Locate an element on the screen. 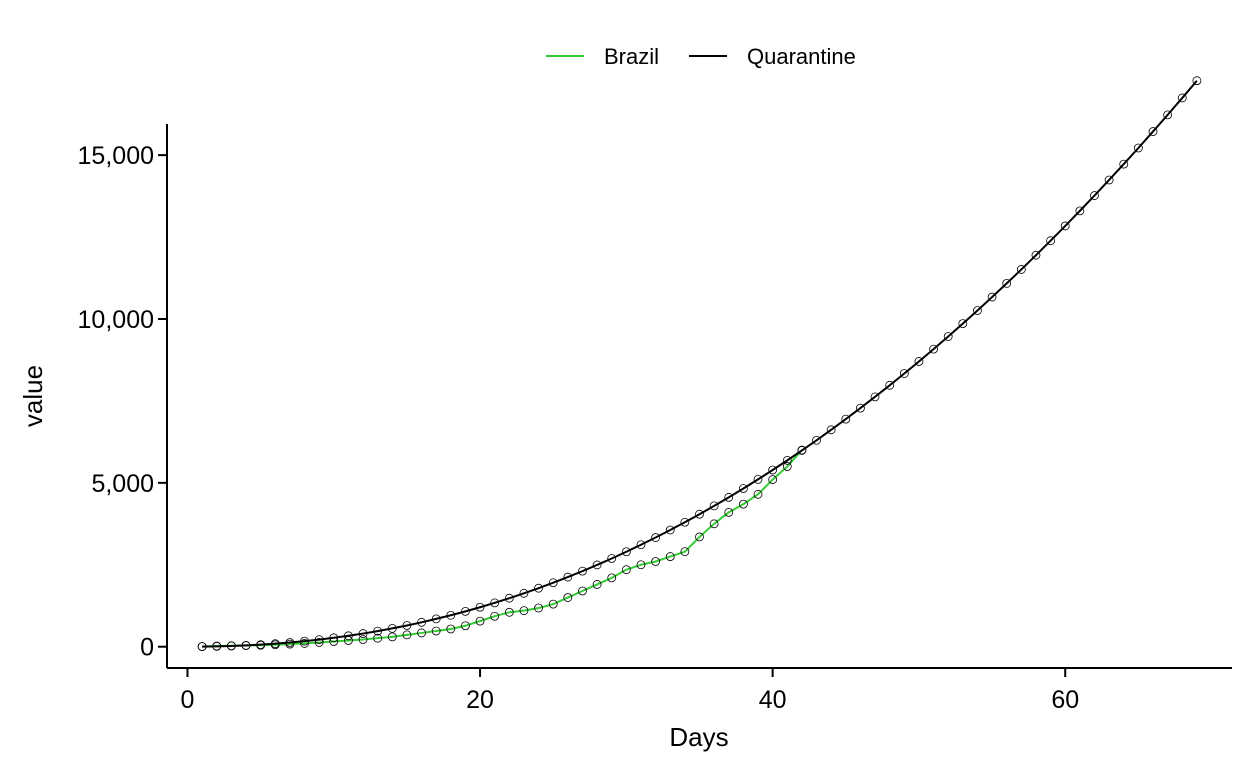 The image size is (1248, 768). x-tick-label: 60 is located at coordinates (1065, 700).